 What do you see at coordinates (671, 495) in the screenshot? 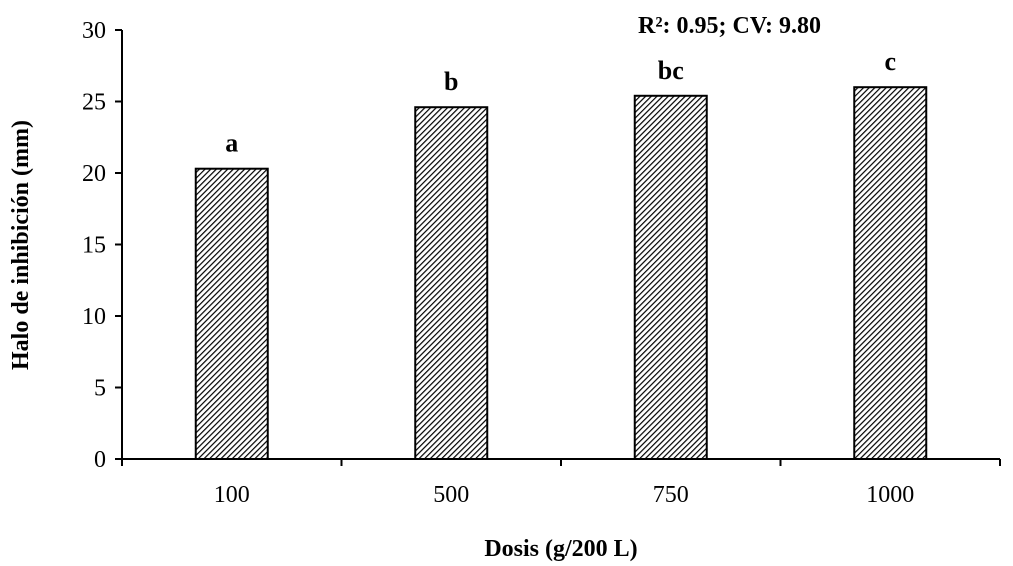
I see `x-tick-label: 750` at bounding box center [671, 495].